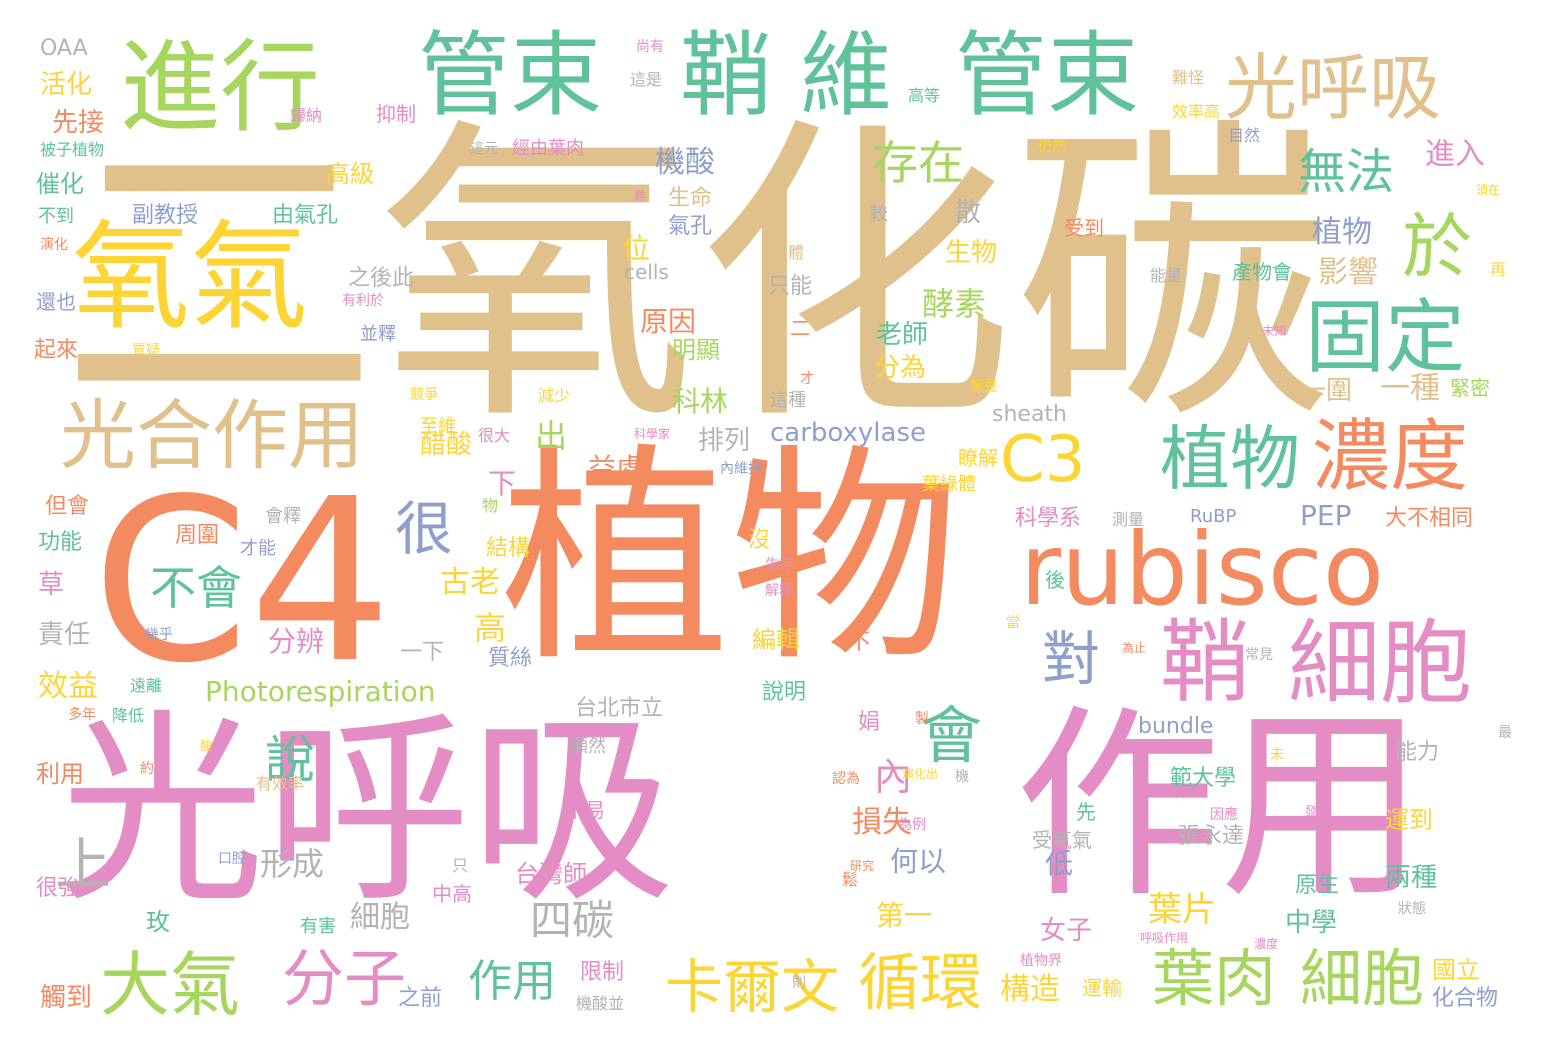 This screenshot has width=1548, height=1052. What do you see at coordinates (807, 379) in the screenshot?
I see `word: 才` at bounding box center [807, 379].